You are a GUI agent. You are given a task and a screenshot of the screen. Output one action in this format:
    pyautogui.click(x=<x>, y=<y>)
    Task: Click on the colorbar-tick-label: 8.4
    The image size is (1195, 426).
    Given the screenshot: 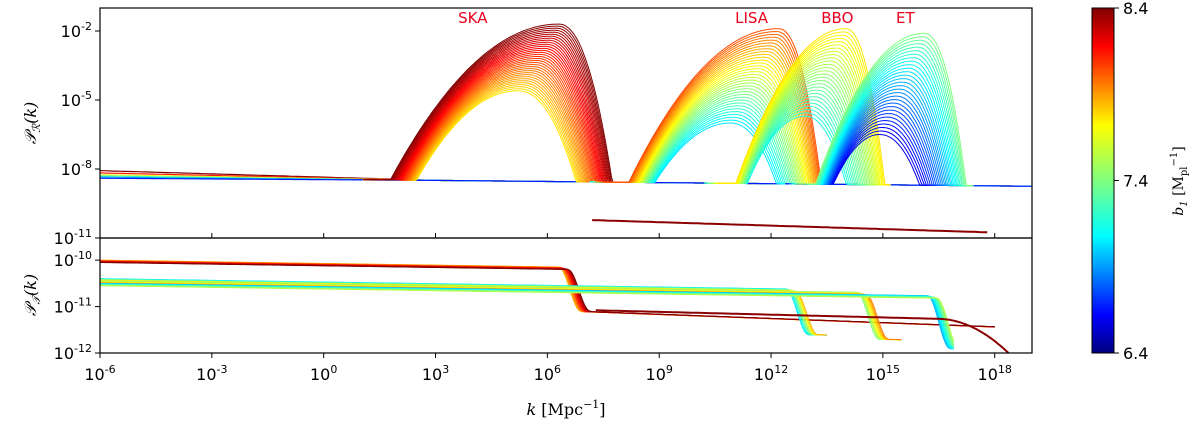 What is the action you would take?
    pyautogui.click(x=1135, y=9)
    